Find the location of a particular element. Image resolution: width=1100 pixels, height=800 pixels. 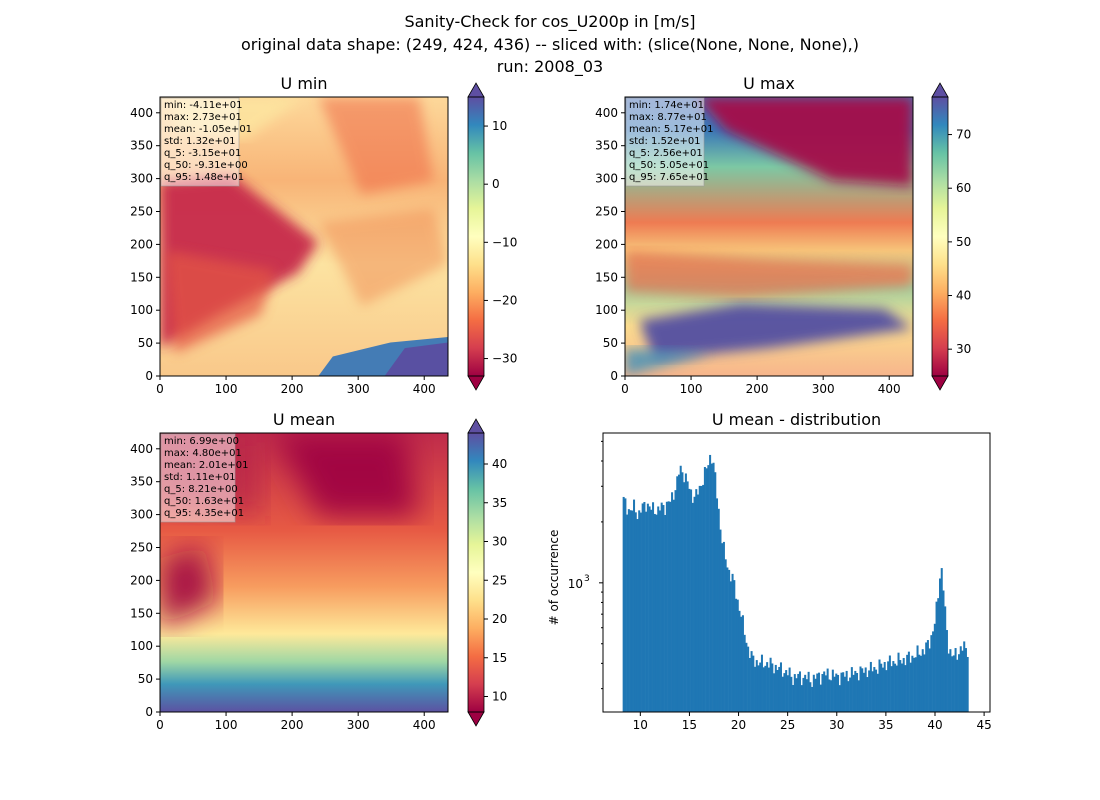

y-tick-exponent: 3 is located at coordinates (587, 579).